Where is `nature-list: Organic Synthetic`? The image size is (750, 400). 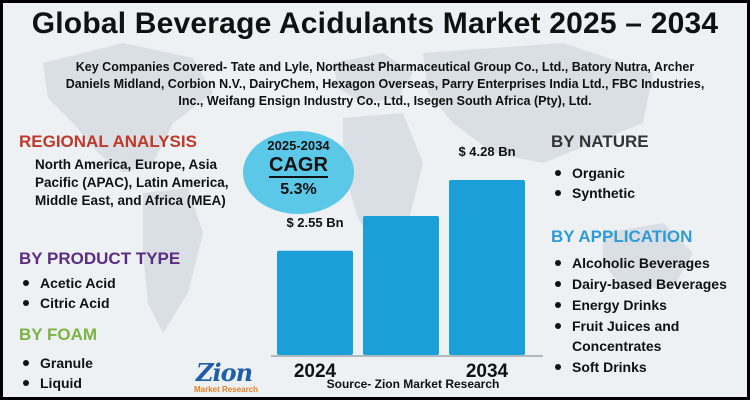 nature-list: Organic Synthetic is located at coordinates (593, 183).